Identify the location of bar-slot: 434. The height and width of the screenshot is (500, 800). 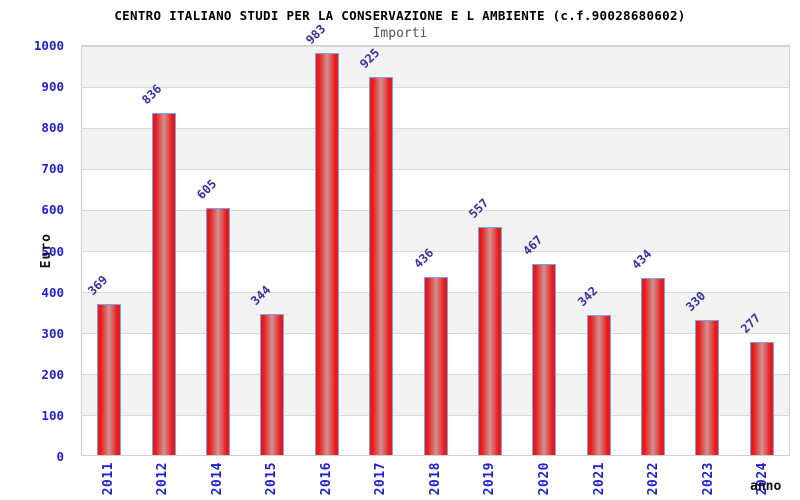
(653, 250).